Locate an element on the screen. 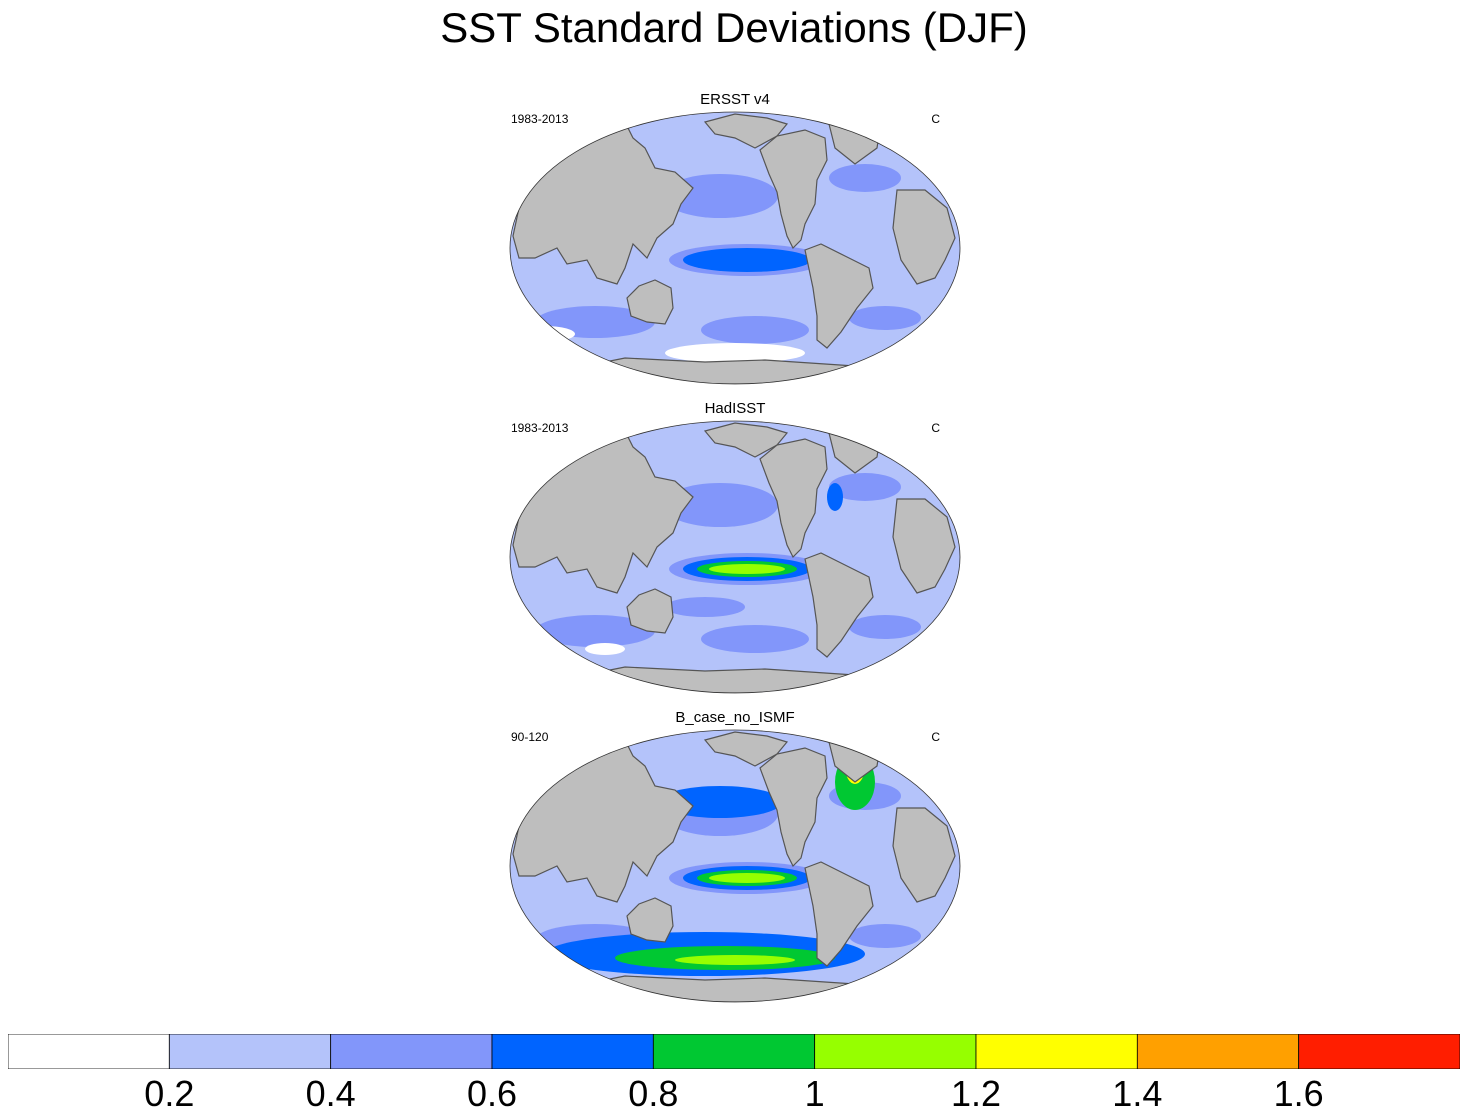 Image resolution: width=1468 pixels, height=1116 pixels. colorbar-tick-label: 1.6 is located at coordinates (1298, 1093).